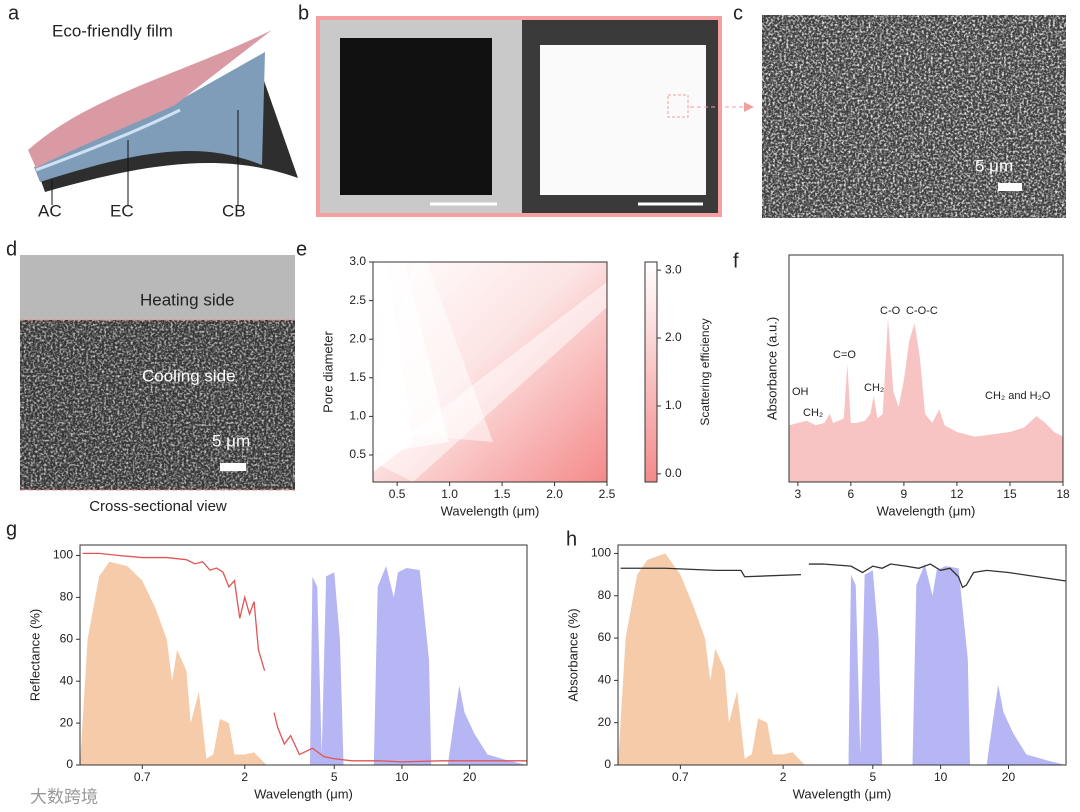 This screenshot has width=1080, height=812. I want to click on x-tick-label: 1.5, so click(502, 494).